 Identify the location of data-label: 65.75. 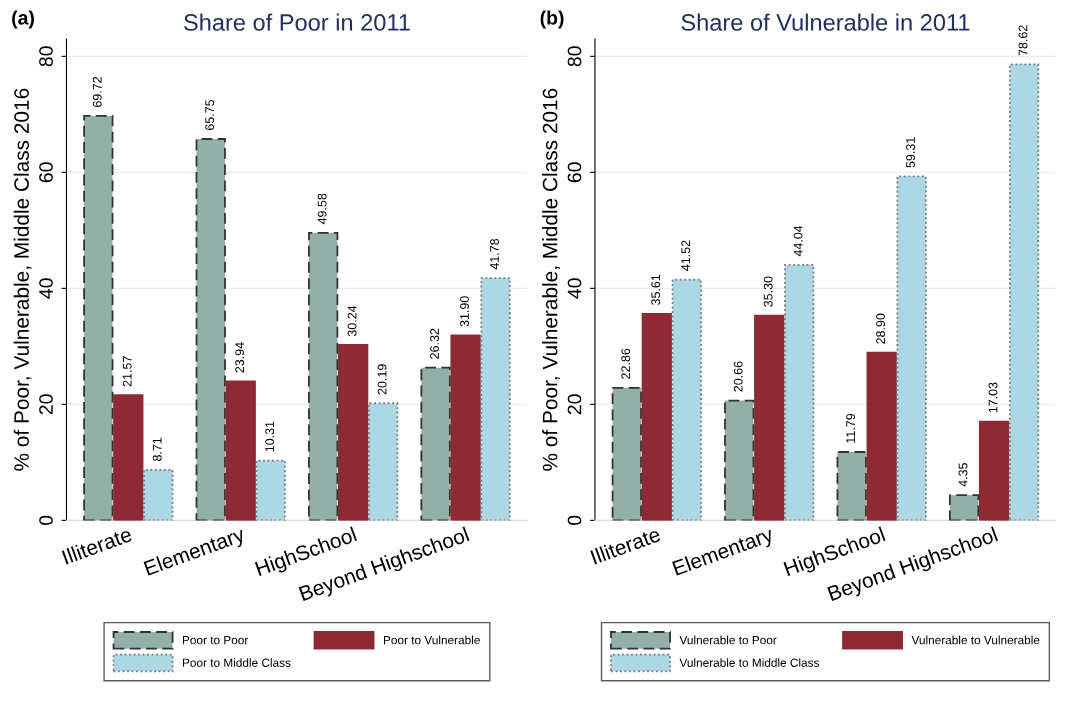
(210, 115).